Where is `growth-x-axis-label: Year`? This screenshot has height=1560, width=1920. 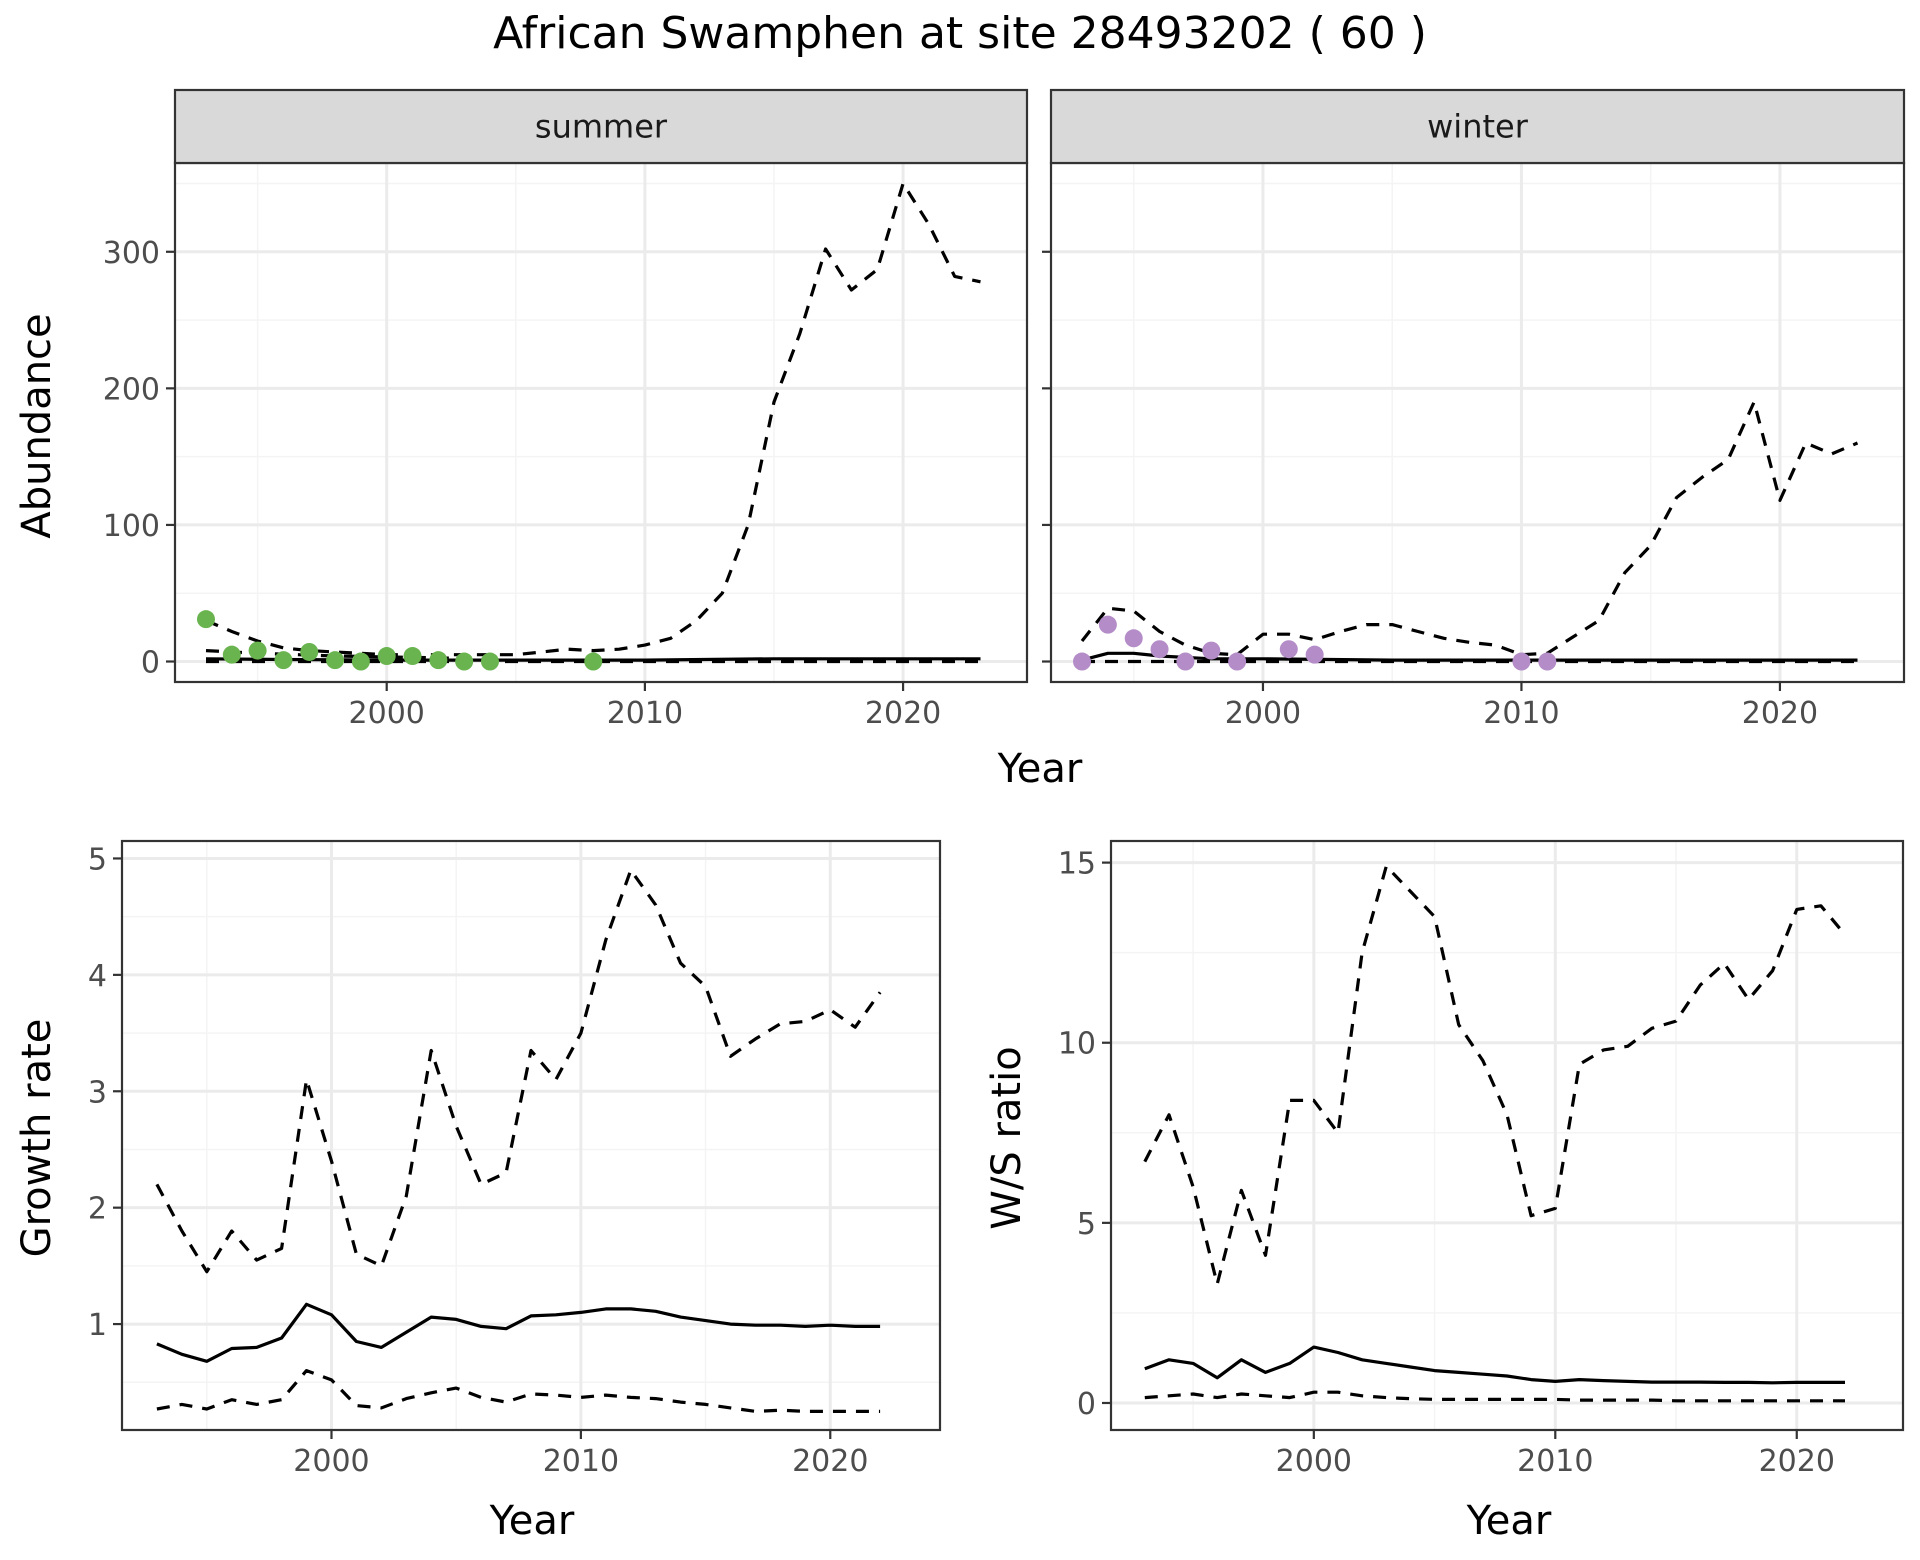
growth-x-axis-label: Year is located at coordinates (532, 1521).